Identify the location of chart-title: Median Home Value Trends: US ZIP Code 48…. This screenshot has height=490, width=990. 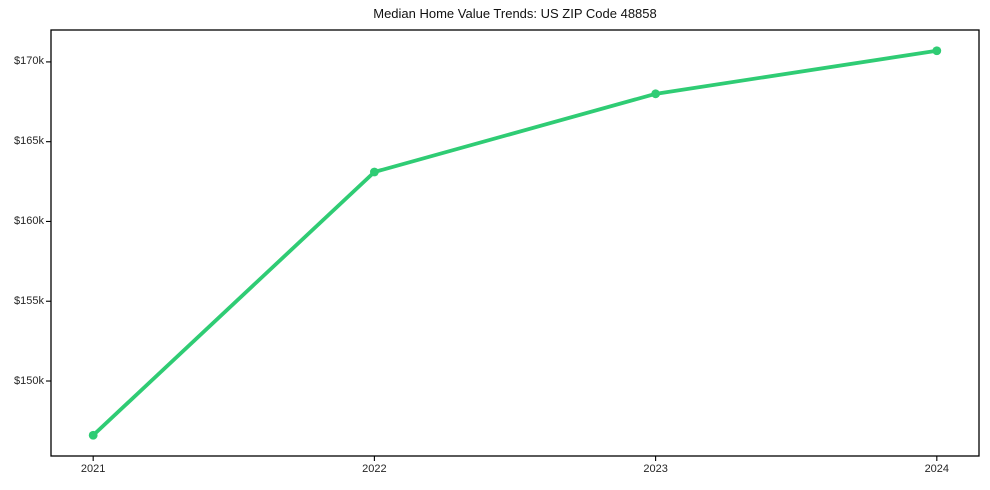
(515, 13).